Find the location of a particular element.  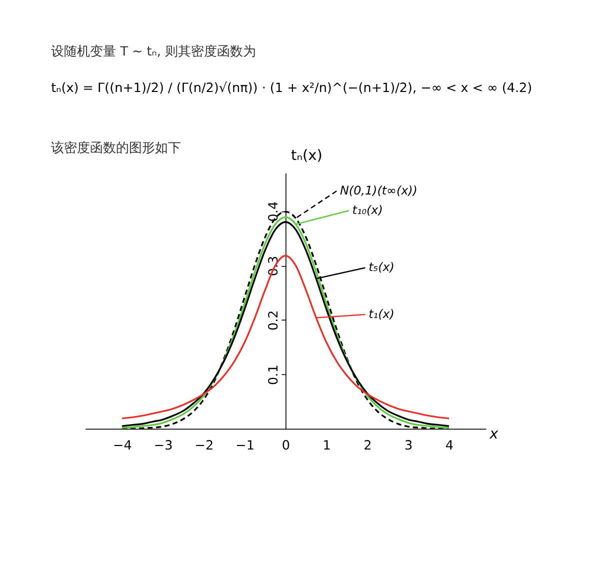

legend-label: t₅(x) is located at coordinates (381, 267).